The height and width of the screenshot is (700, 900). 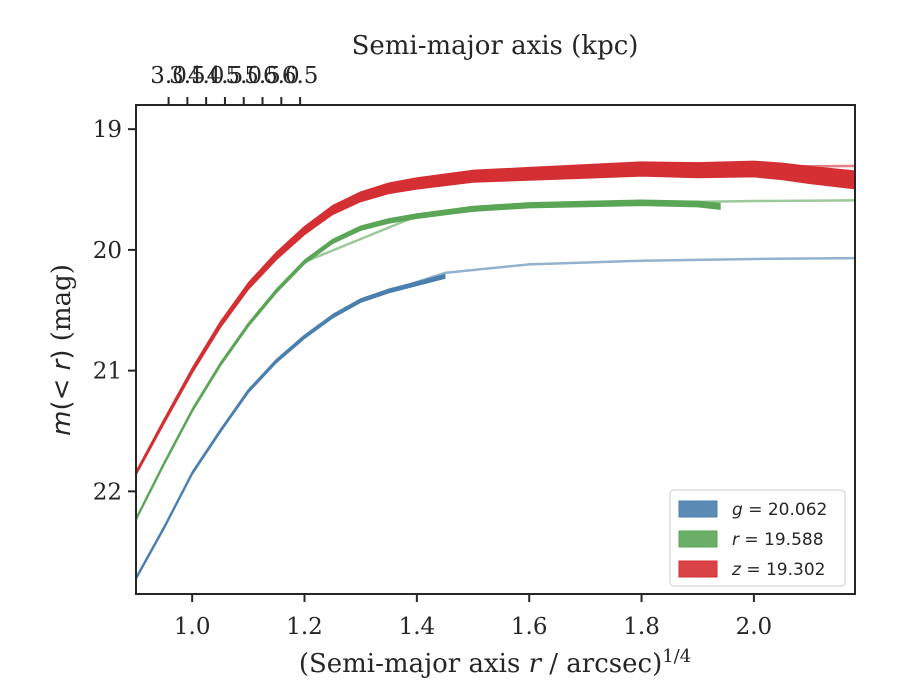 What do you see at coordinates (495, 46) in the screenshot?
I see `top-axis-title: Semi-major axis (kpc)` at bounding box center [495, 46].